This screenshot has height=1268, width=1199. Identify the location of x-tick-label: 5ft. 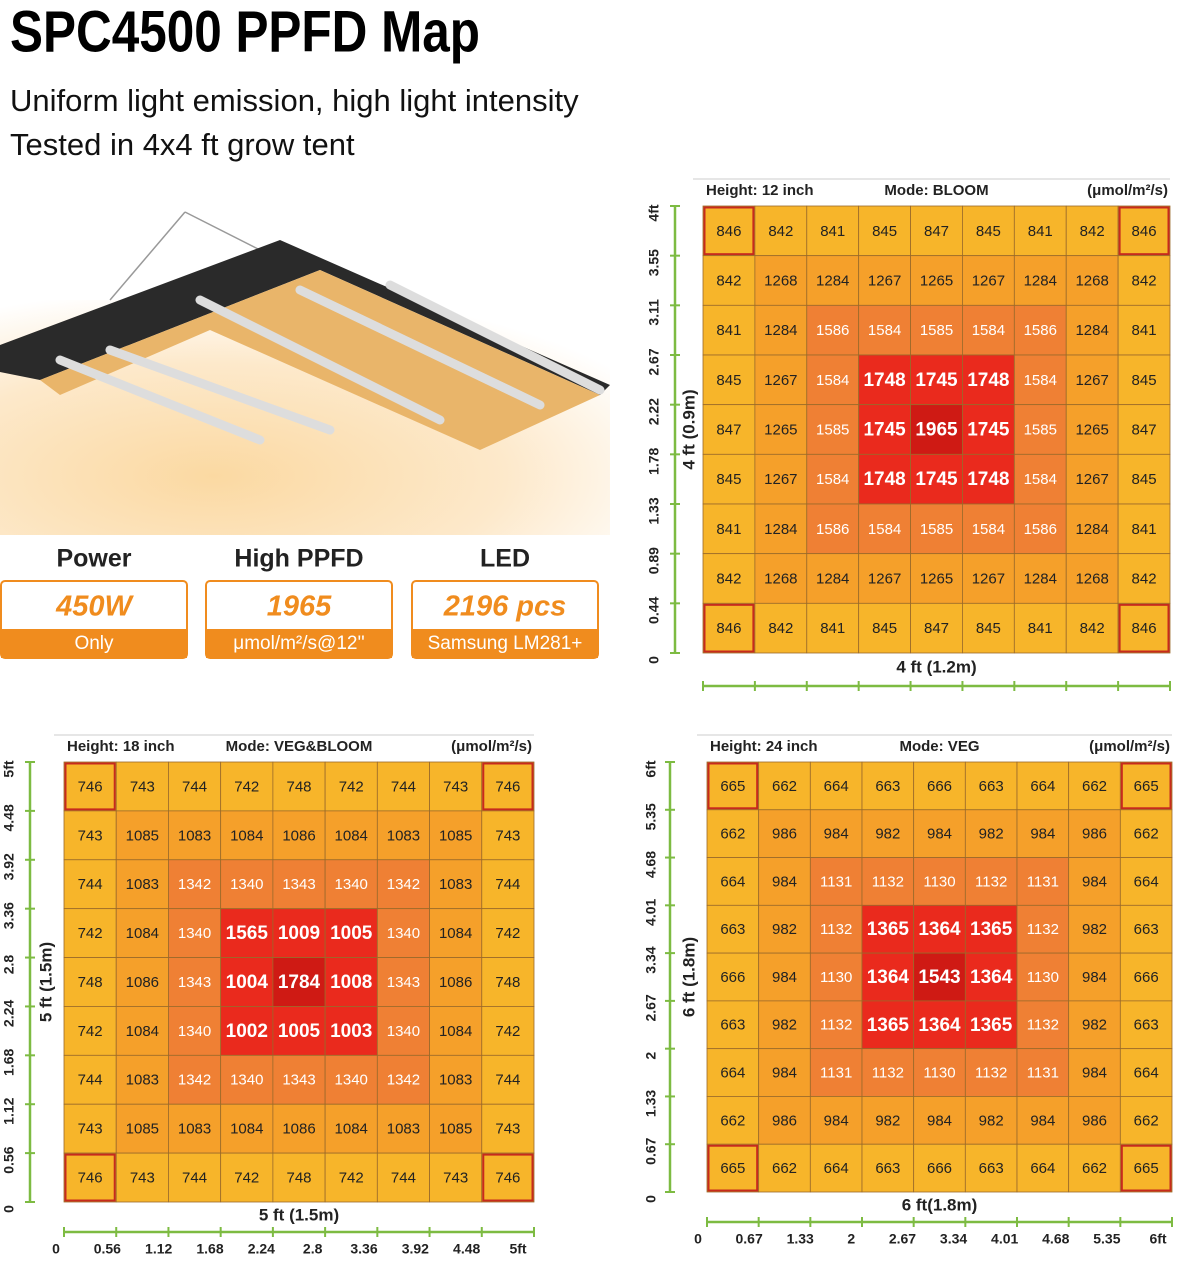
(517, 1249).